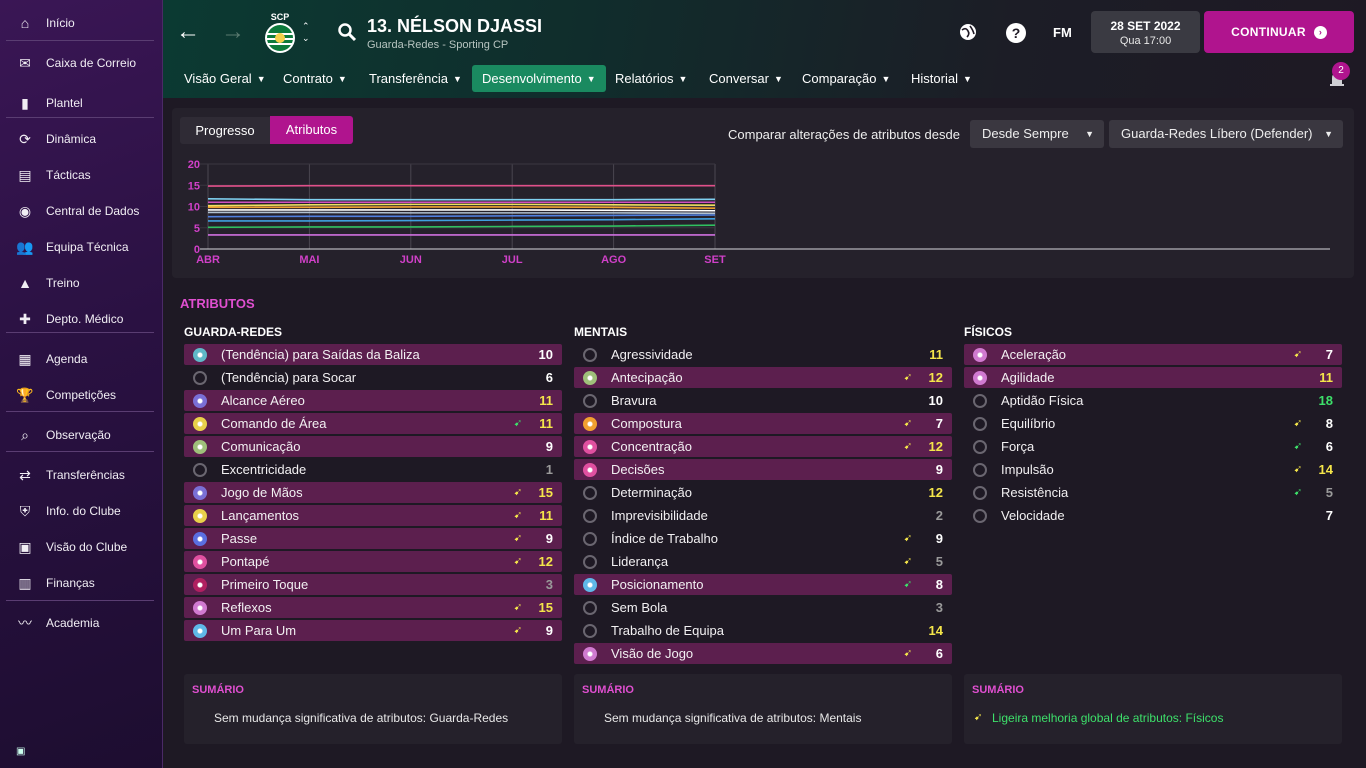  What do you see at coordinates (1153, 446) in the screenshot?
I see `attribute-row: Força ➹ 6` at bounding box center [1153, 446].